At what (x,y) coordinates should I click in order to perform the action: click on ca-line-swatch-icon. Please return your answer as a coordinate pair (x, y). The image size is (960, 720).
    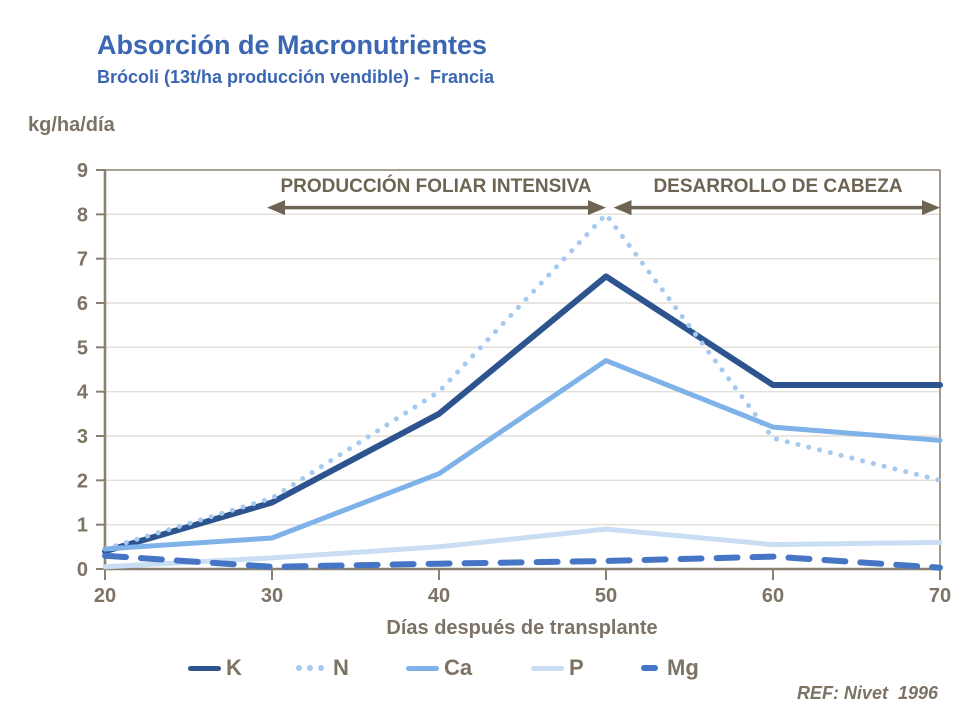
    Looking at the image, I should click on (422, 668).